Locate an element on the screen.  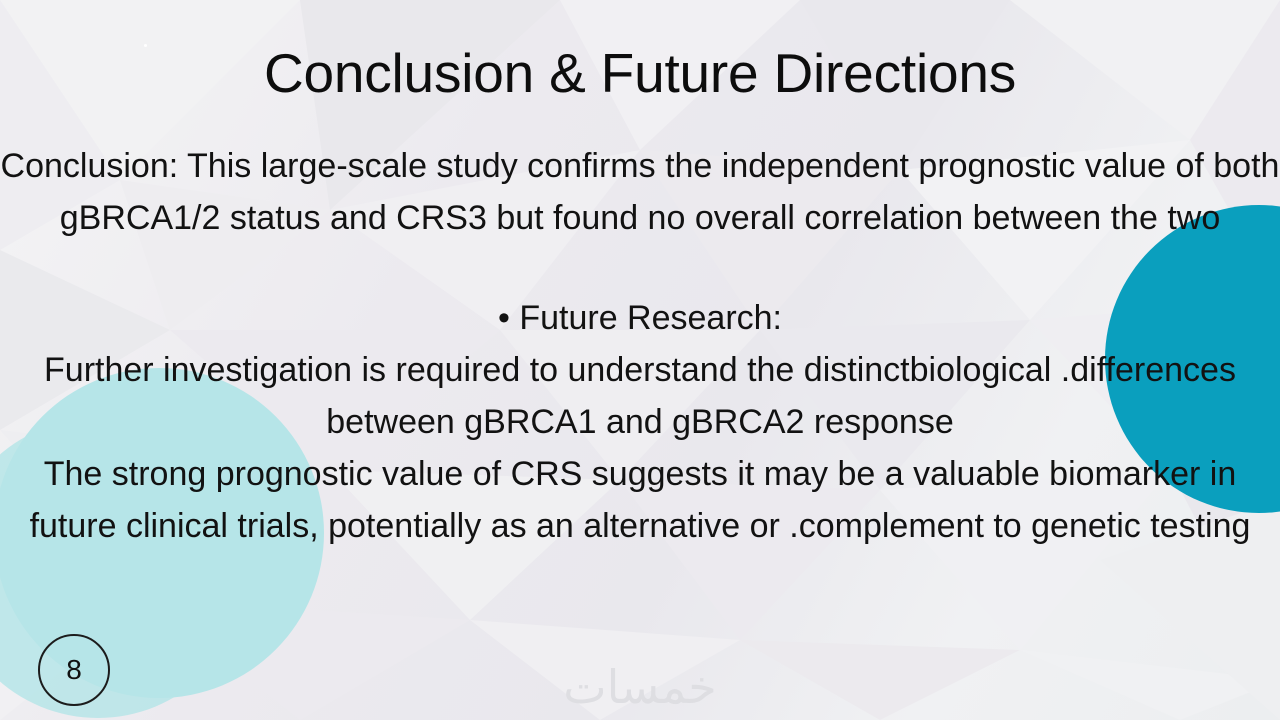
page-number-label: 8 is located at coordinates (74, 669).